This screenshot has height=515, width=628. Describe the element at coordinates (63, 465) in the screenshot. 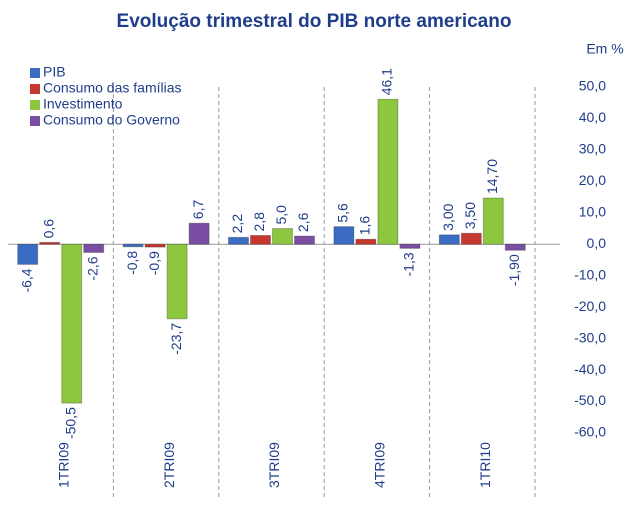

I see `x-tick-label: 1TRI09` at that location.